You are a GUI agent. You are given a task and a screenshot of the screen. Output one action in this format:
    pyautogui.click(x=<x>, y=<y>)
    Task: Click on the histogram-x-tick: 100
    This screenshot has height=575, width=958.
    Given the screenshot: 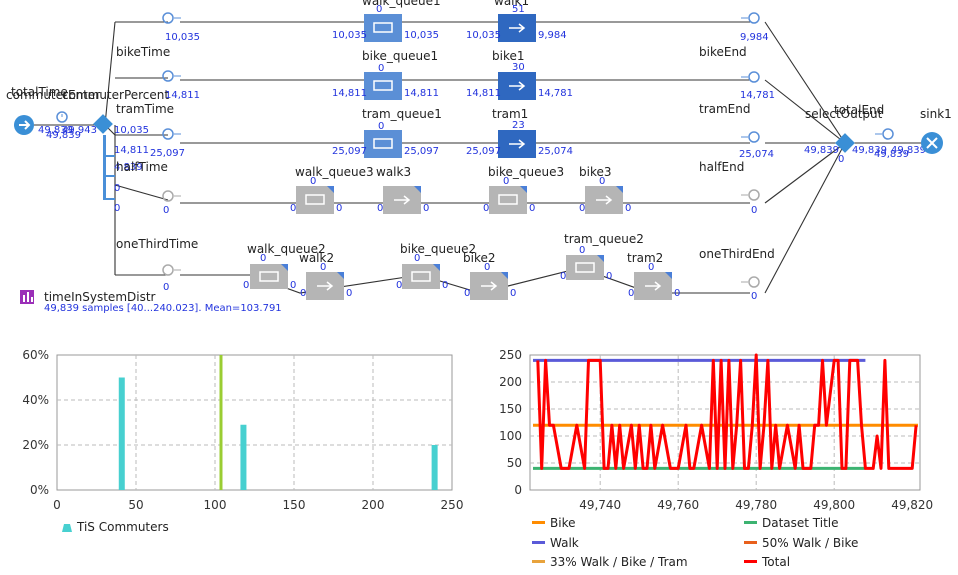 What is the action you would take?
    pyautogui.click(x=215, y=505)
    